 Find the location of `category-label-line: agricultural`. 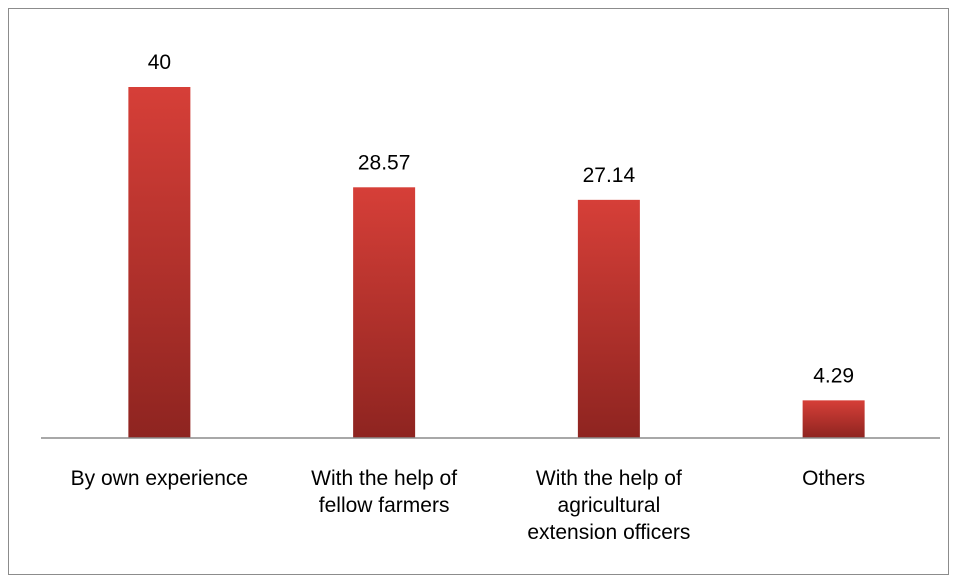

category-label-line: agricultural is located at coordinates (609, 505).